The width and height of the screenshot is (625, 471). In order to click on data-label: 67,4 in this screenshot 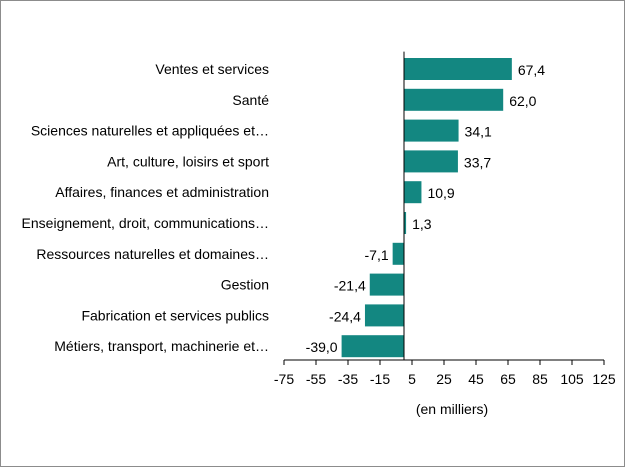, I will do `click(531, 70)`.